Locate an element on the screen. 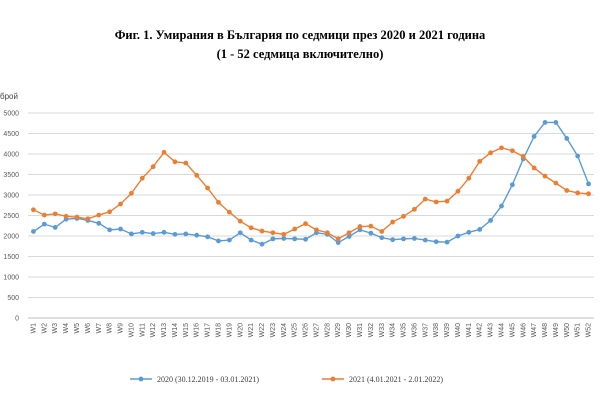 The image size is (600, 406). x-tick-label: W27 is located at coordinates (316, 330).